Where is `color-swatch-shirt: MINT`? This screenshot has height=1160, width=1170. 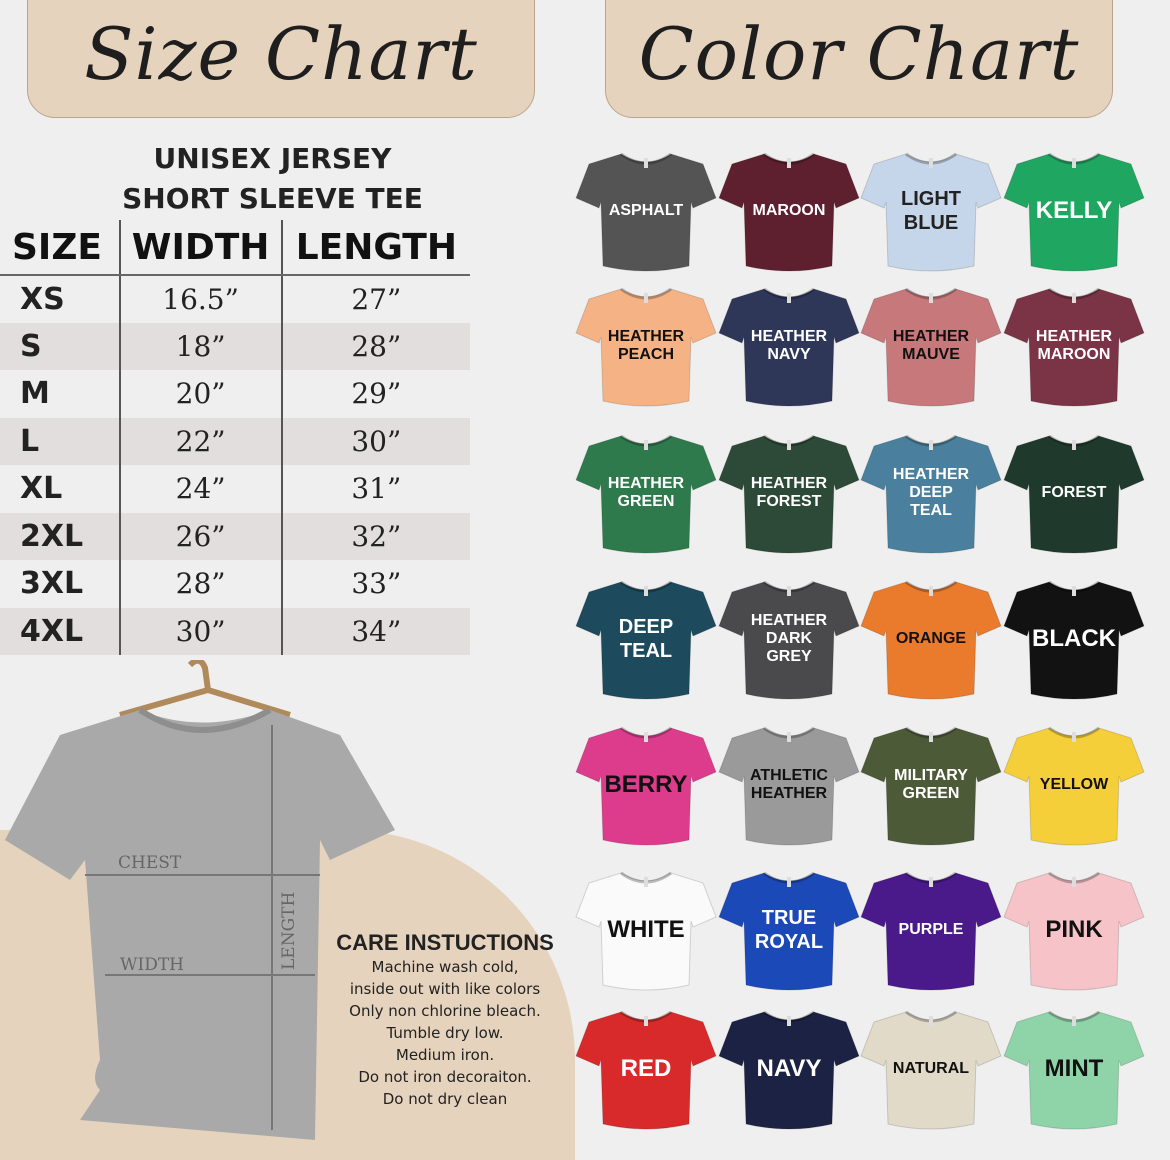
color-swatch-shirt: MINT is located at coordinates (1074, 1070).